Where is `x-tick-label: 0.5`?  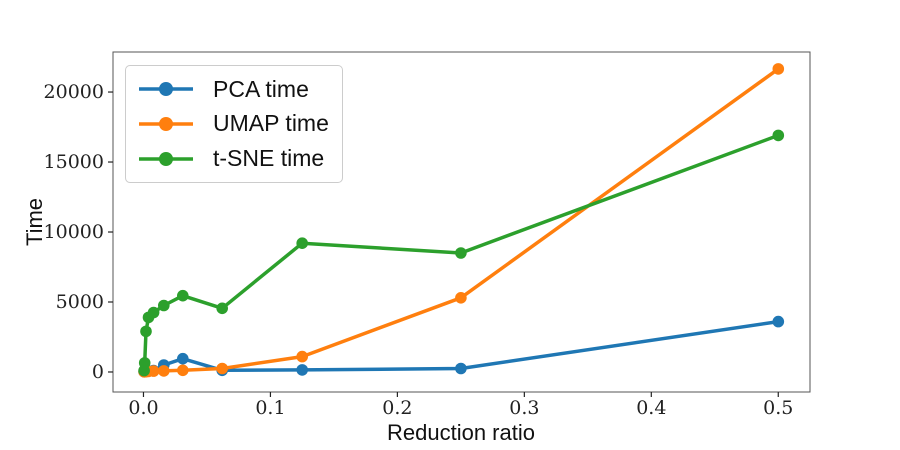
x-tick-label: 0.5 is located at coordinates (778, 408).